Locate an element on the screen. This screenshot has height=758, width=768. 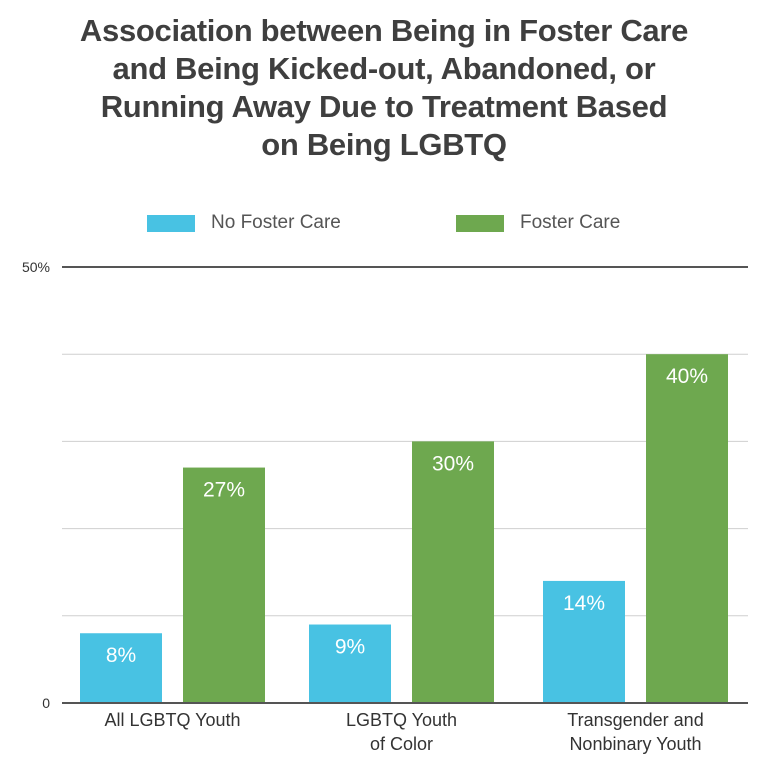
chart-title-line: on Being LGBTQ is located at coordinates (384, 144).